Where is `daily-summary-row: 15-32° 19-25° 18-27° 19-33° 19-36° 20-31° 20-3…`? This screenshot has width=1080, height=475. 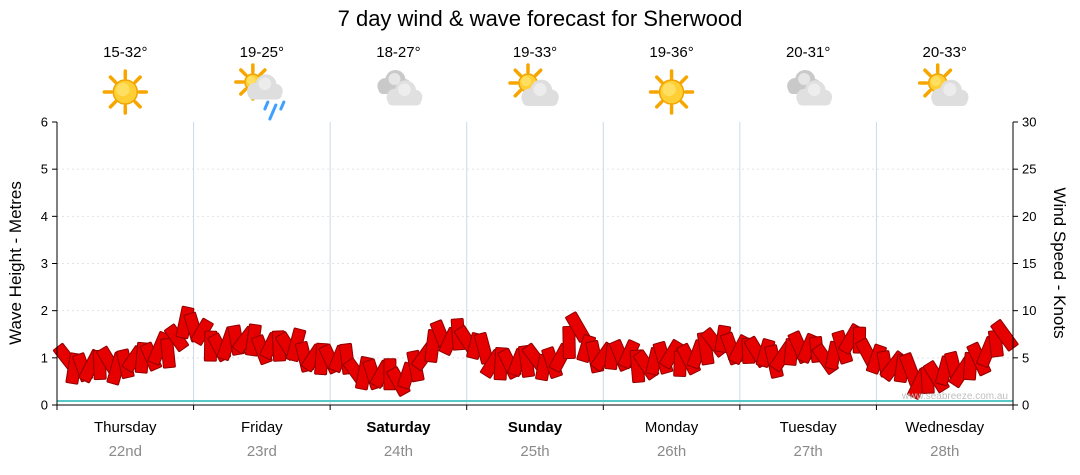
daily-summary-row: 15-32° 19-25° 18-27° 19-33° 19-36° 20-31° 20-3… is located at coordinates (535, 82).